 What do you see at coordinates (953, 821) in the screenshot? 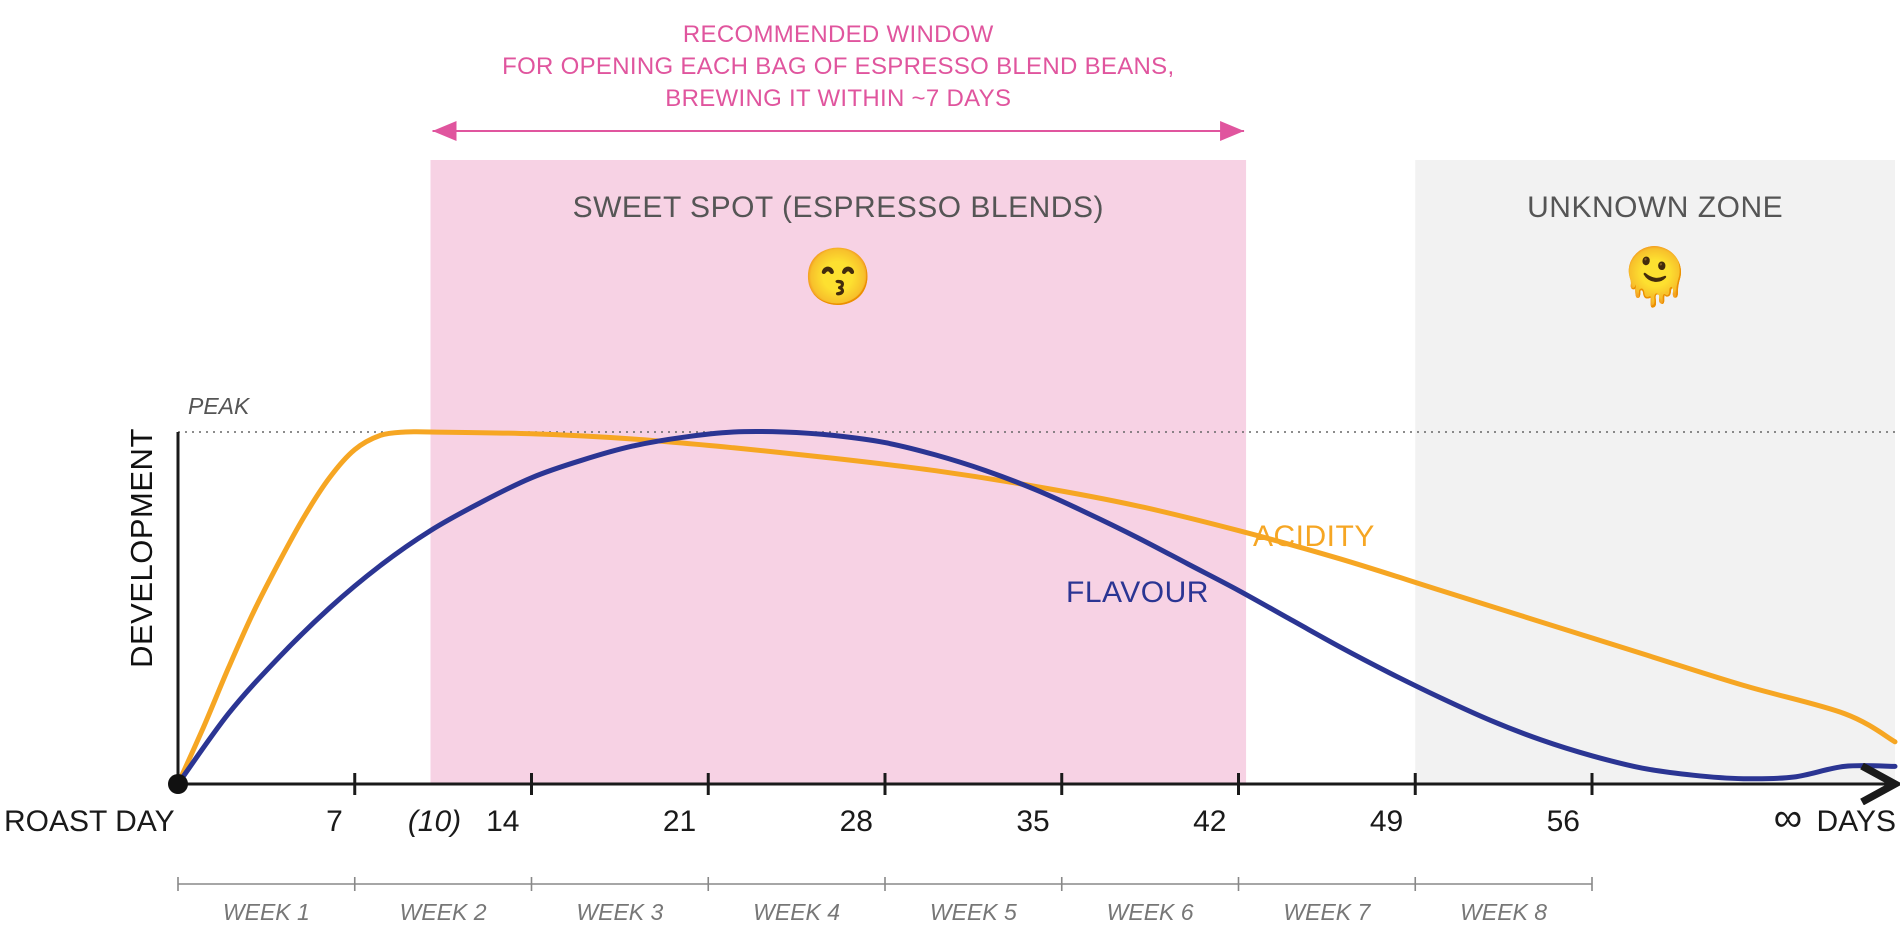
I see `x-tick-labels: 7 (10) 14 21 28 35 42 49 56` at bounding box center [953, 821].